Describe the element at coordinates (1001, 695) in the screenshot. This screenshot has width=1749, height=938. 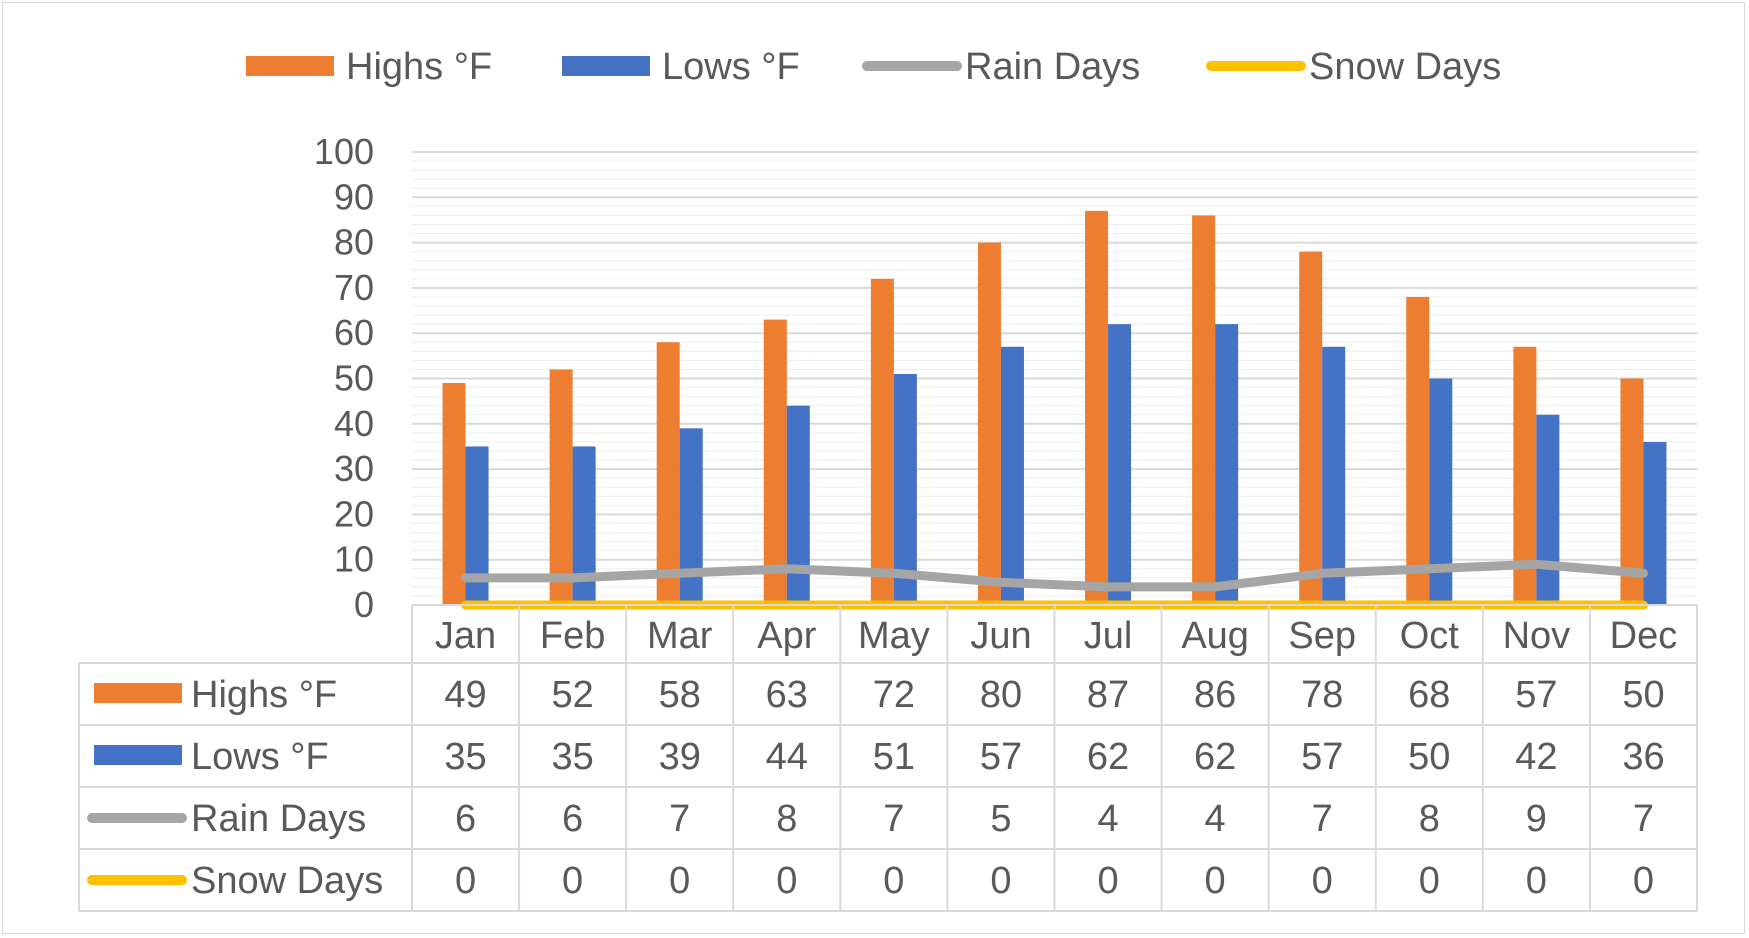
I see `table-cell-value: 80` at that location.